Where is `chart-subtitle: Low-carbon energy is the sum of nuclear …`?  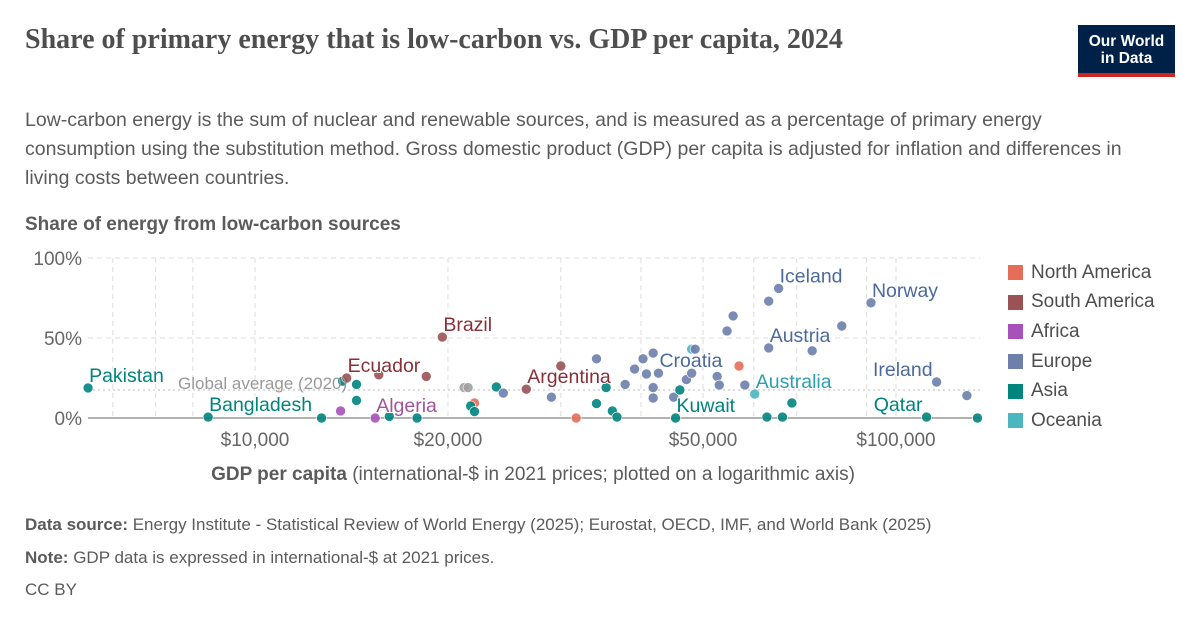 chart-subtitle: Low-carbon energy is the sum of nuclear … is located at coordinates (573, 149).